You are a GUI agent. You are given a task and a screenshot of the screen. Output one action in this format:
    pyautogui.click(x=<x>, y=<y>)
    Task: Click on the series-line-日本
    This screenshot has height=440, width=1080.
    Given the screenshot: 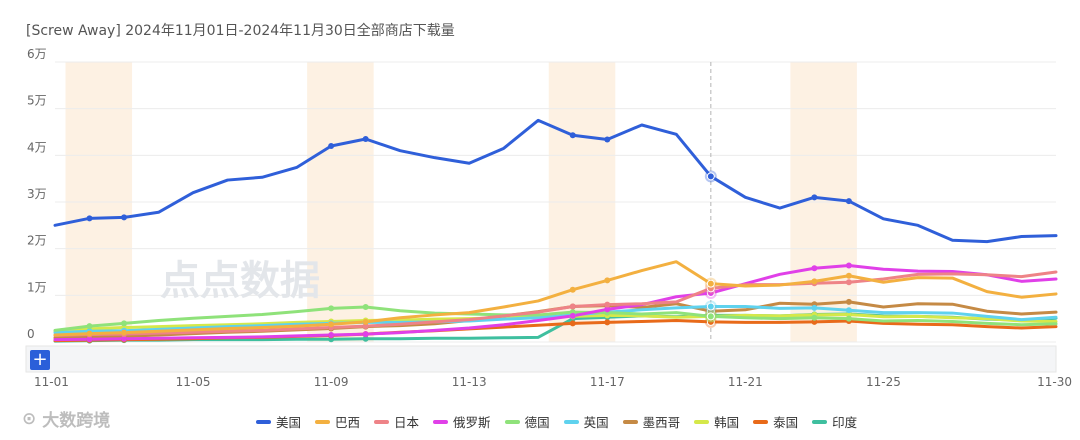 What is the action you would take?
    pyautogui.click(x=555, y=303)
    